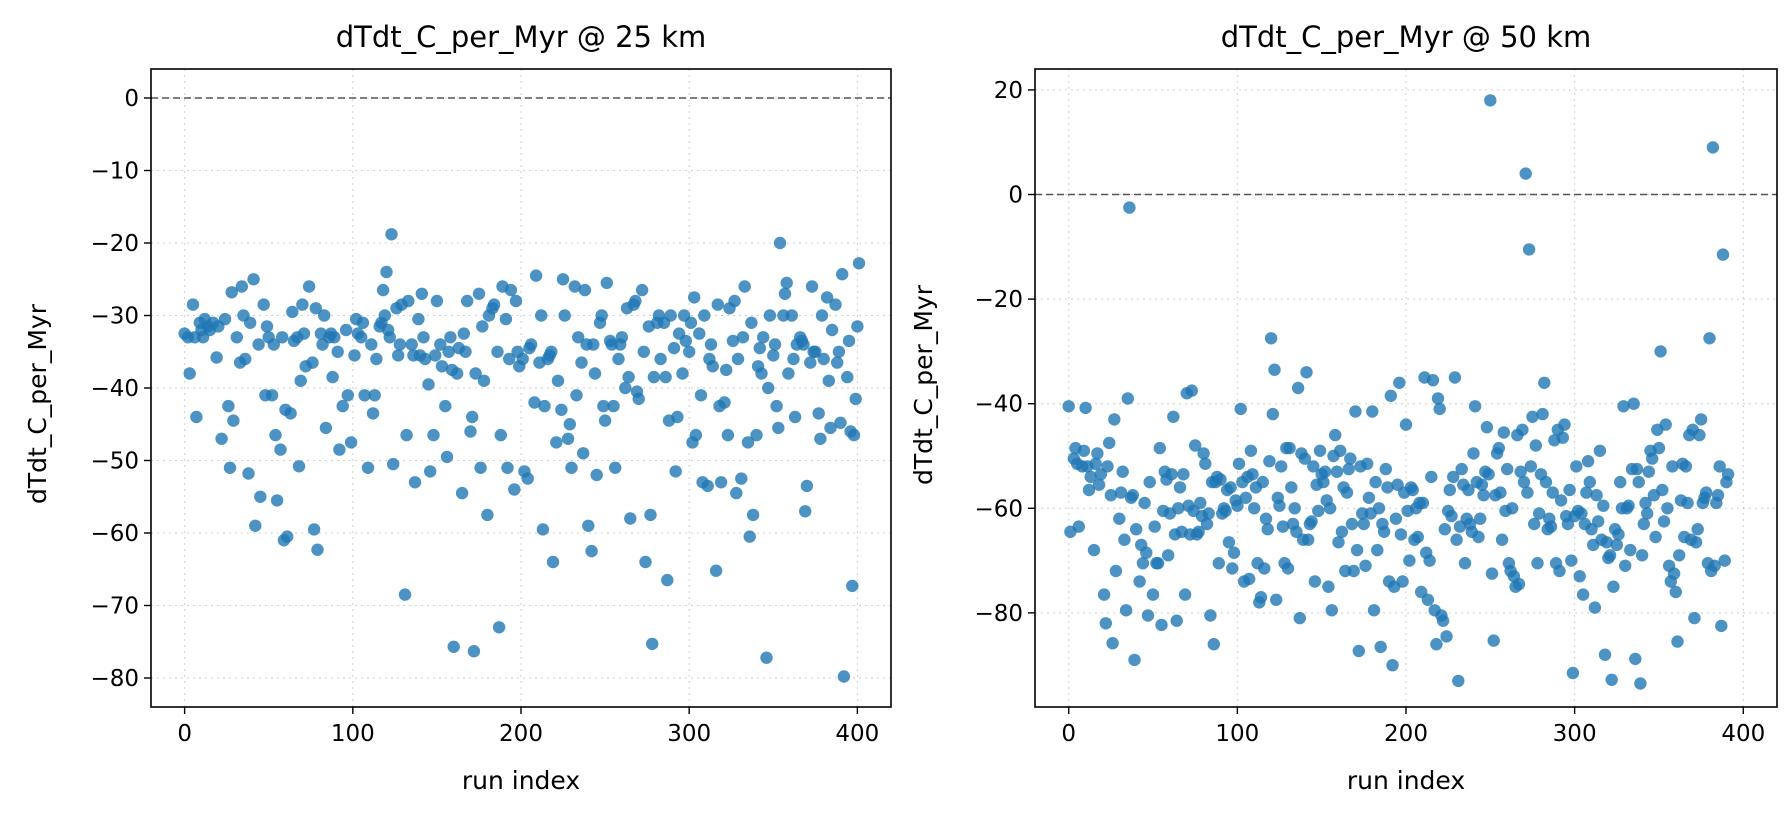  I want to click on x-tick-label: 200, so click(521, 734).